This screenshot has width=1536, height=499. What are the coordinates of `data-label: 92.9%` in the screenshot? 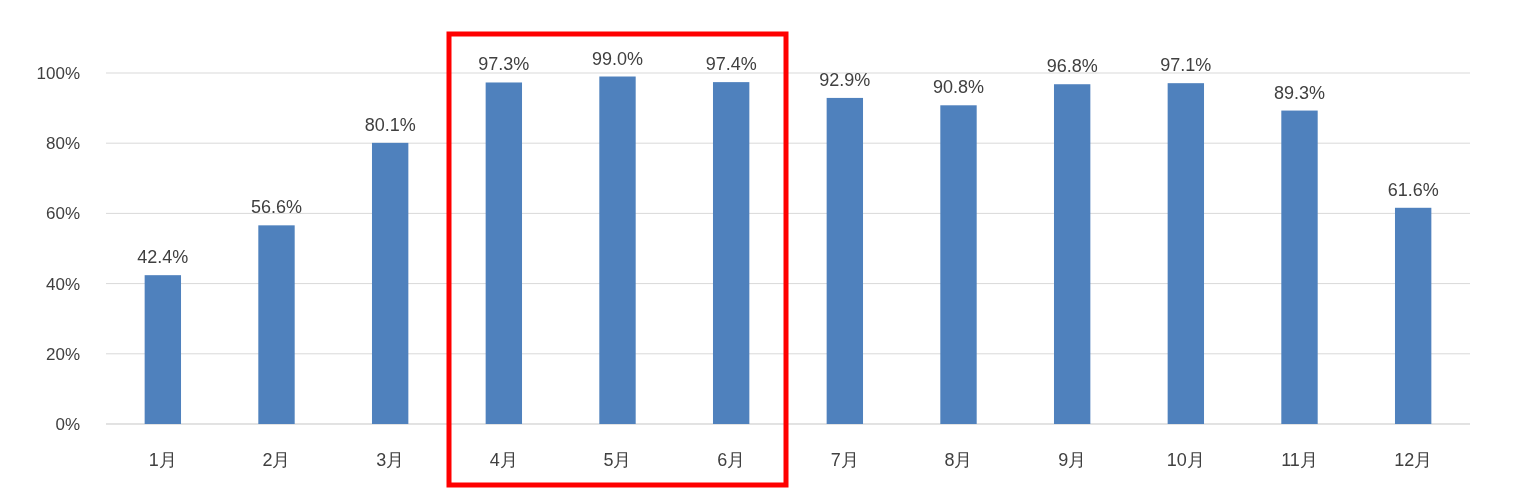 It's located at (845, 79).